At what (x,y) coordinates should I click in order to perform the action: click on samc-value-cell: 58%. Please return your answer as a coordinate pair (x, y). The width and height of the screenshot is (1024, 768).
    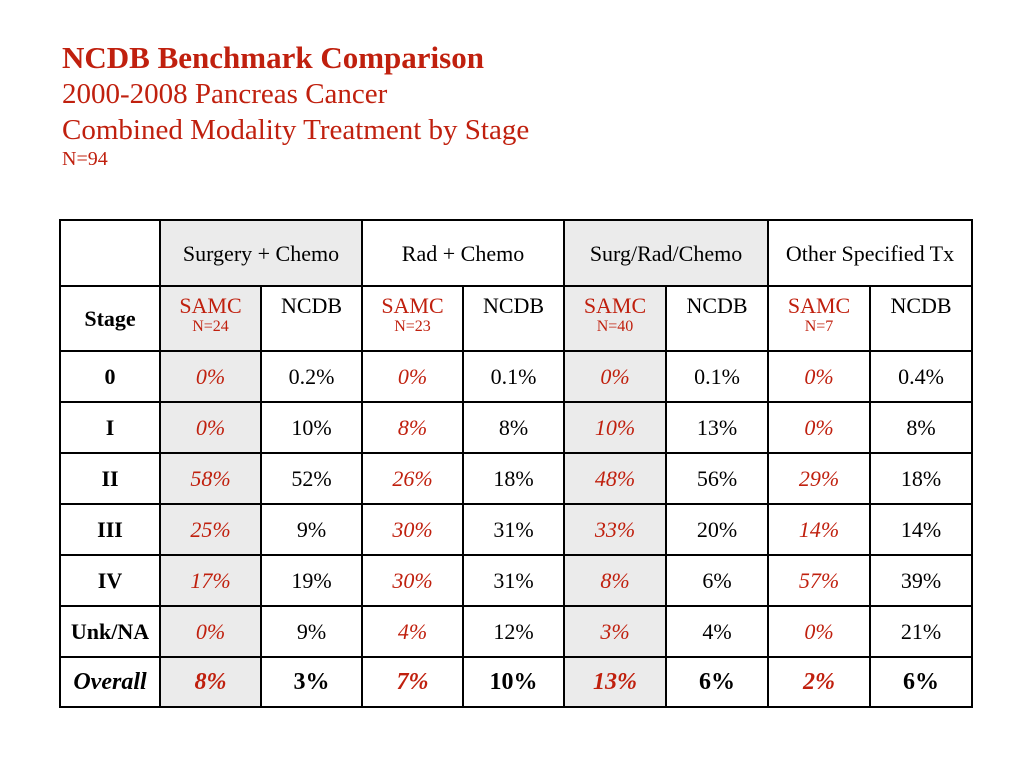
    Looking at the image, I should click on (210, 478).